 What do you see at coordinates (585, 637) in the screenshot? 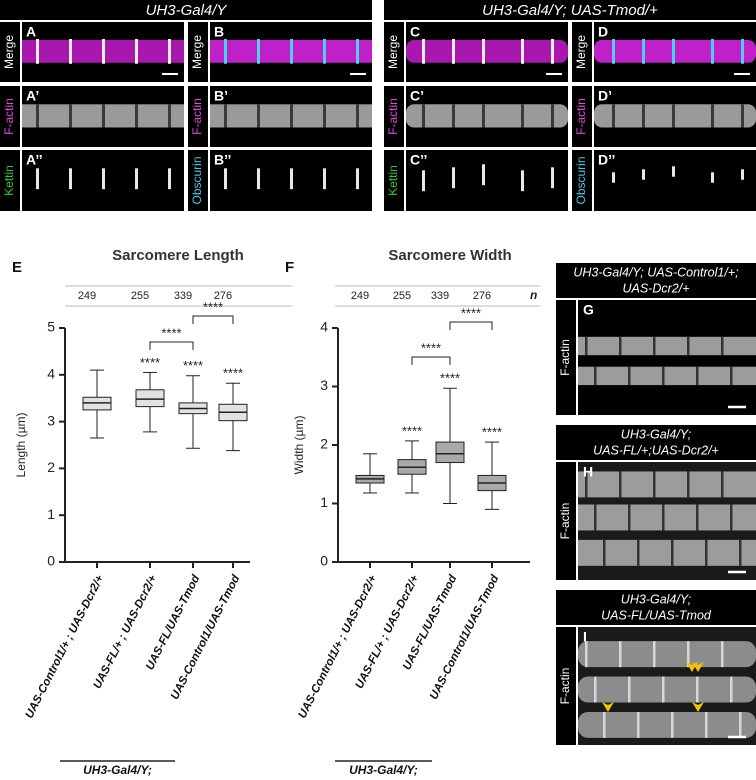
I see `panel-letter: I` at bounding box center [585, 637].